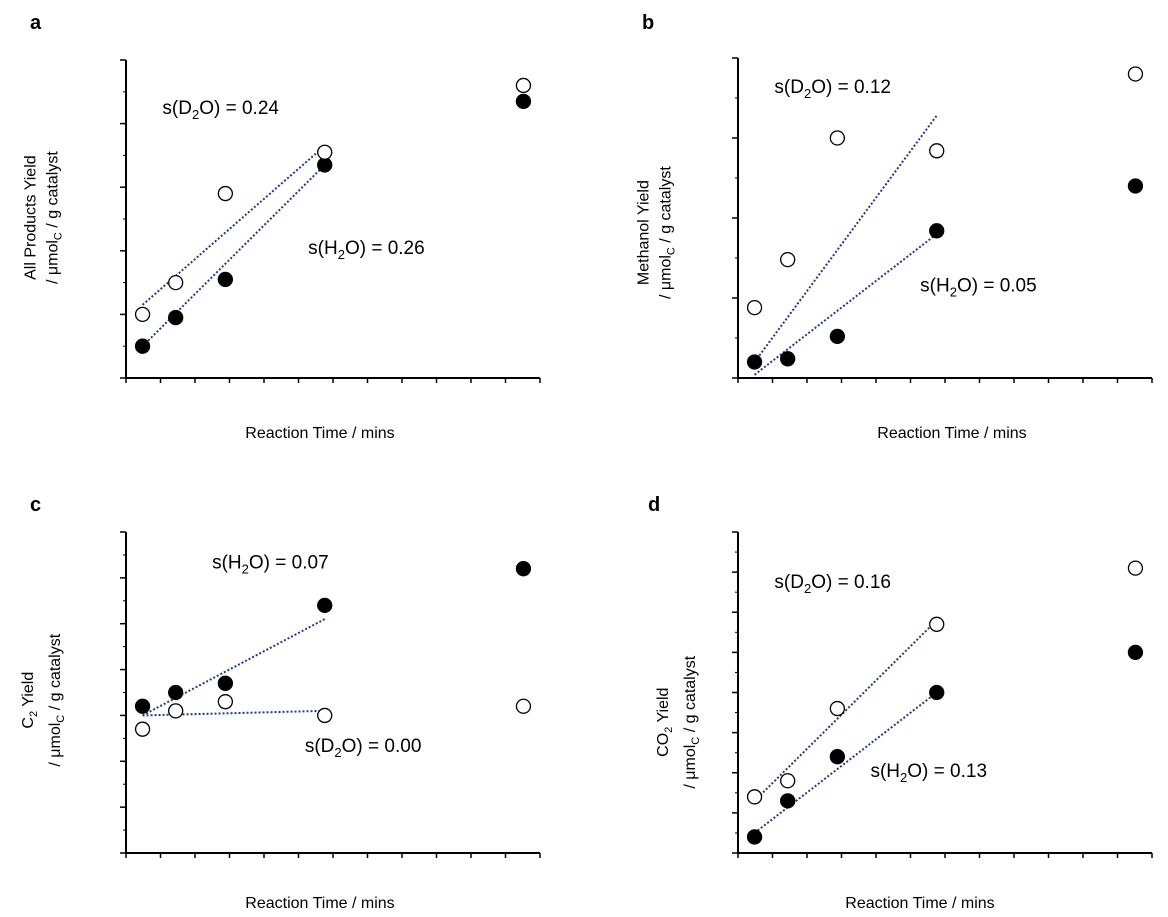 This screenshot has width=1168, height=917. I want to click on fit-line-filled-c, so click(234, 667).